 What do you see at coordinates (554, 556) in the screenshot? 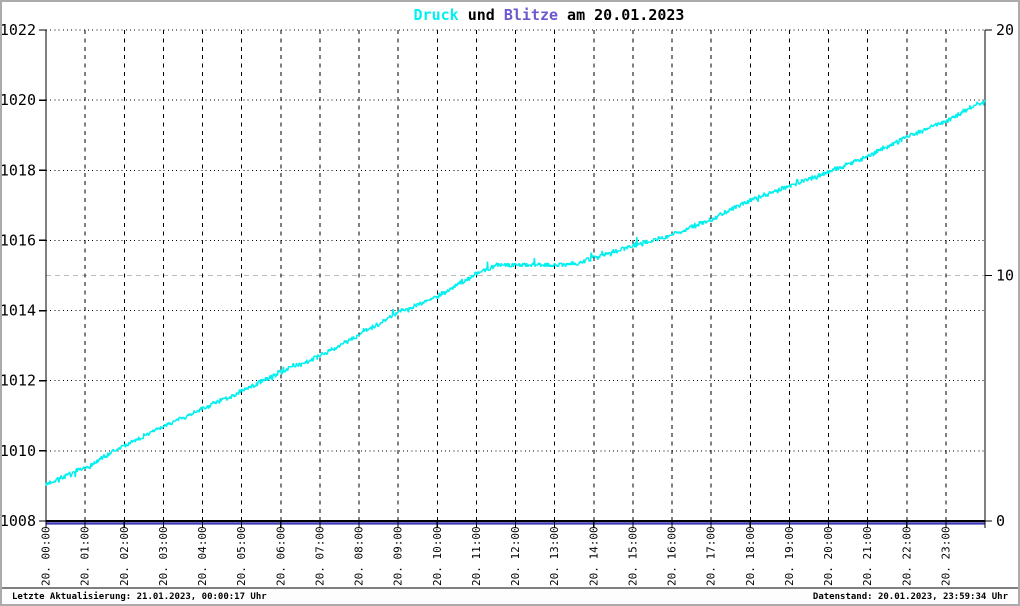
I see `svg-text: 20. 13:00` at bounding box center [554, 556].